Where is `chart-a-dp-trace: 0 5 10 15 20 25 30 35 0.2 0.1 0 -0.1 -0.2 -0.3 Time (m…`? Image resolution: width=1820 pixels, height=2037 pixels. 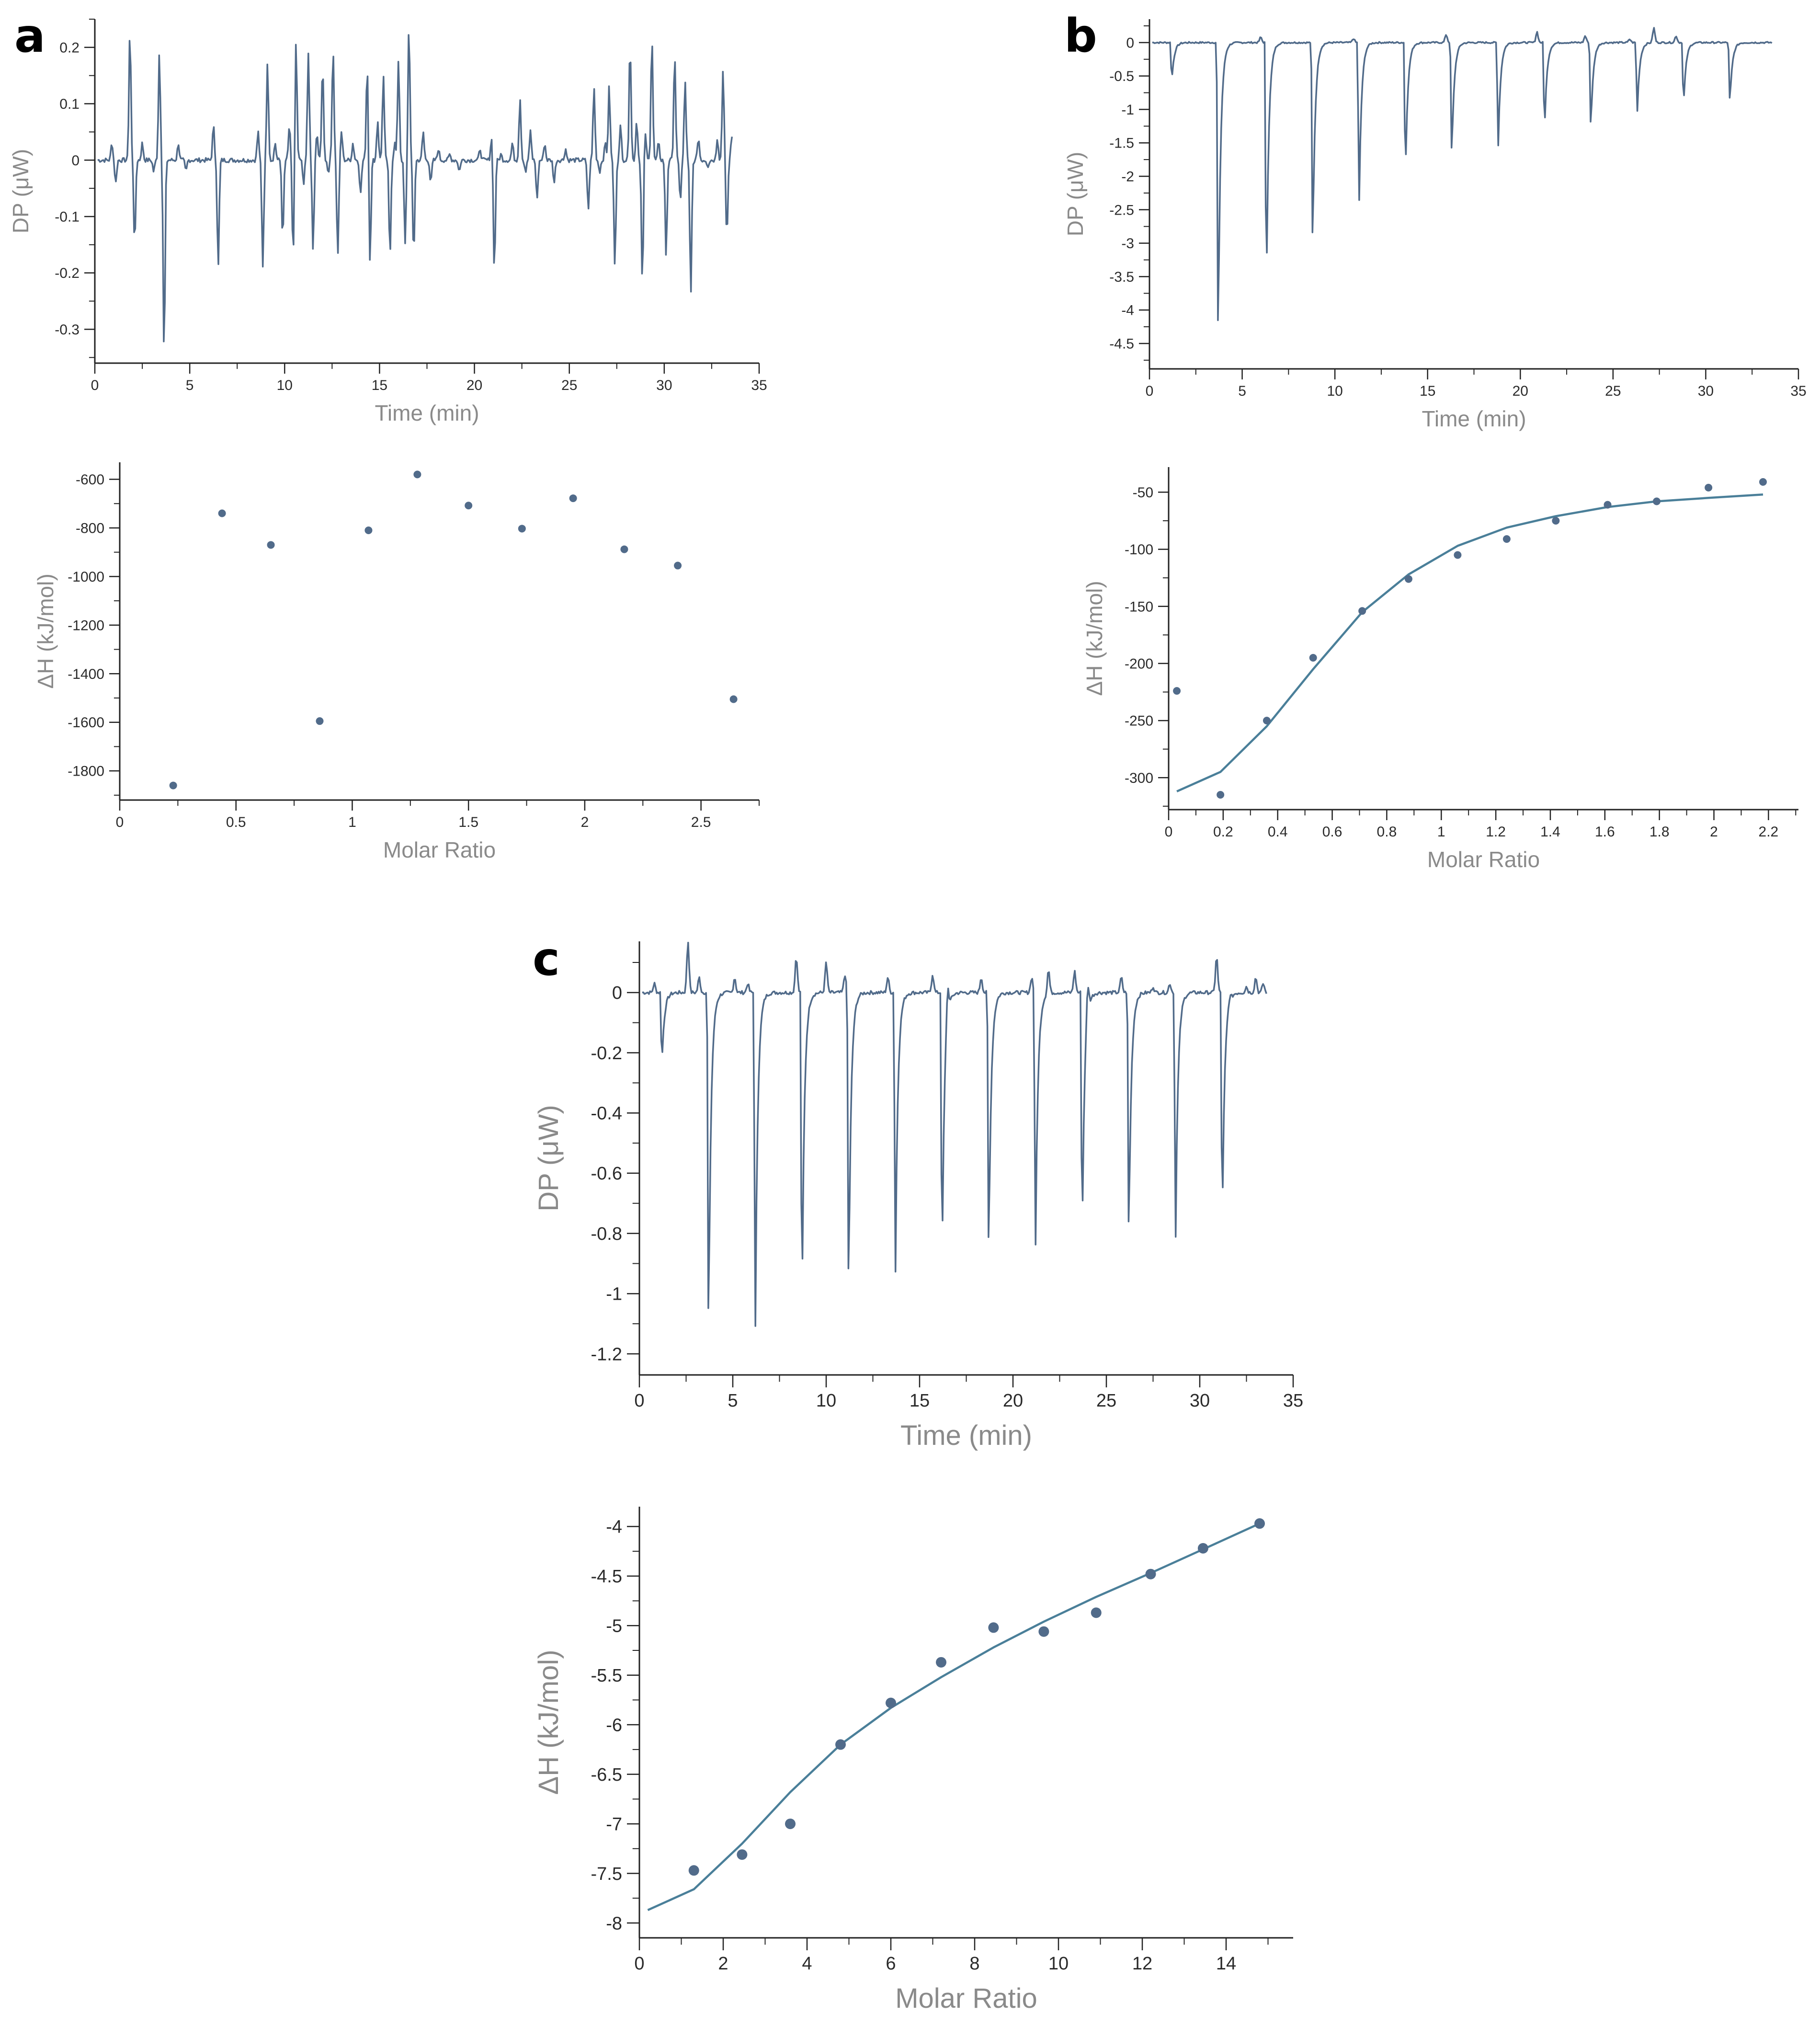 chart-a-dp-trace: 0 5 10 15 20 25 30 35 0.2 0.1 0 -0.1 -0.2 -0.3 Time (m… is located at coordinates (387, 222).